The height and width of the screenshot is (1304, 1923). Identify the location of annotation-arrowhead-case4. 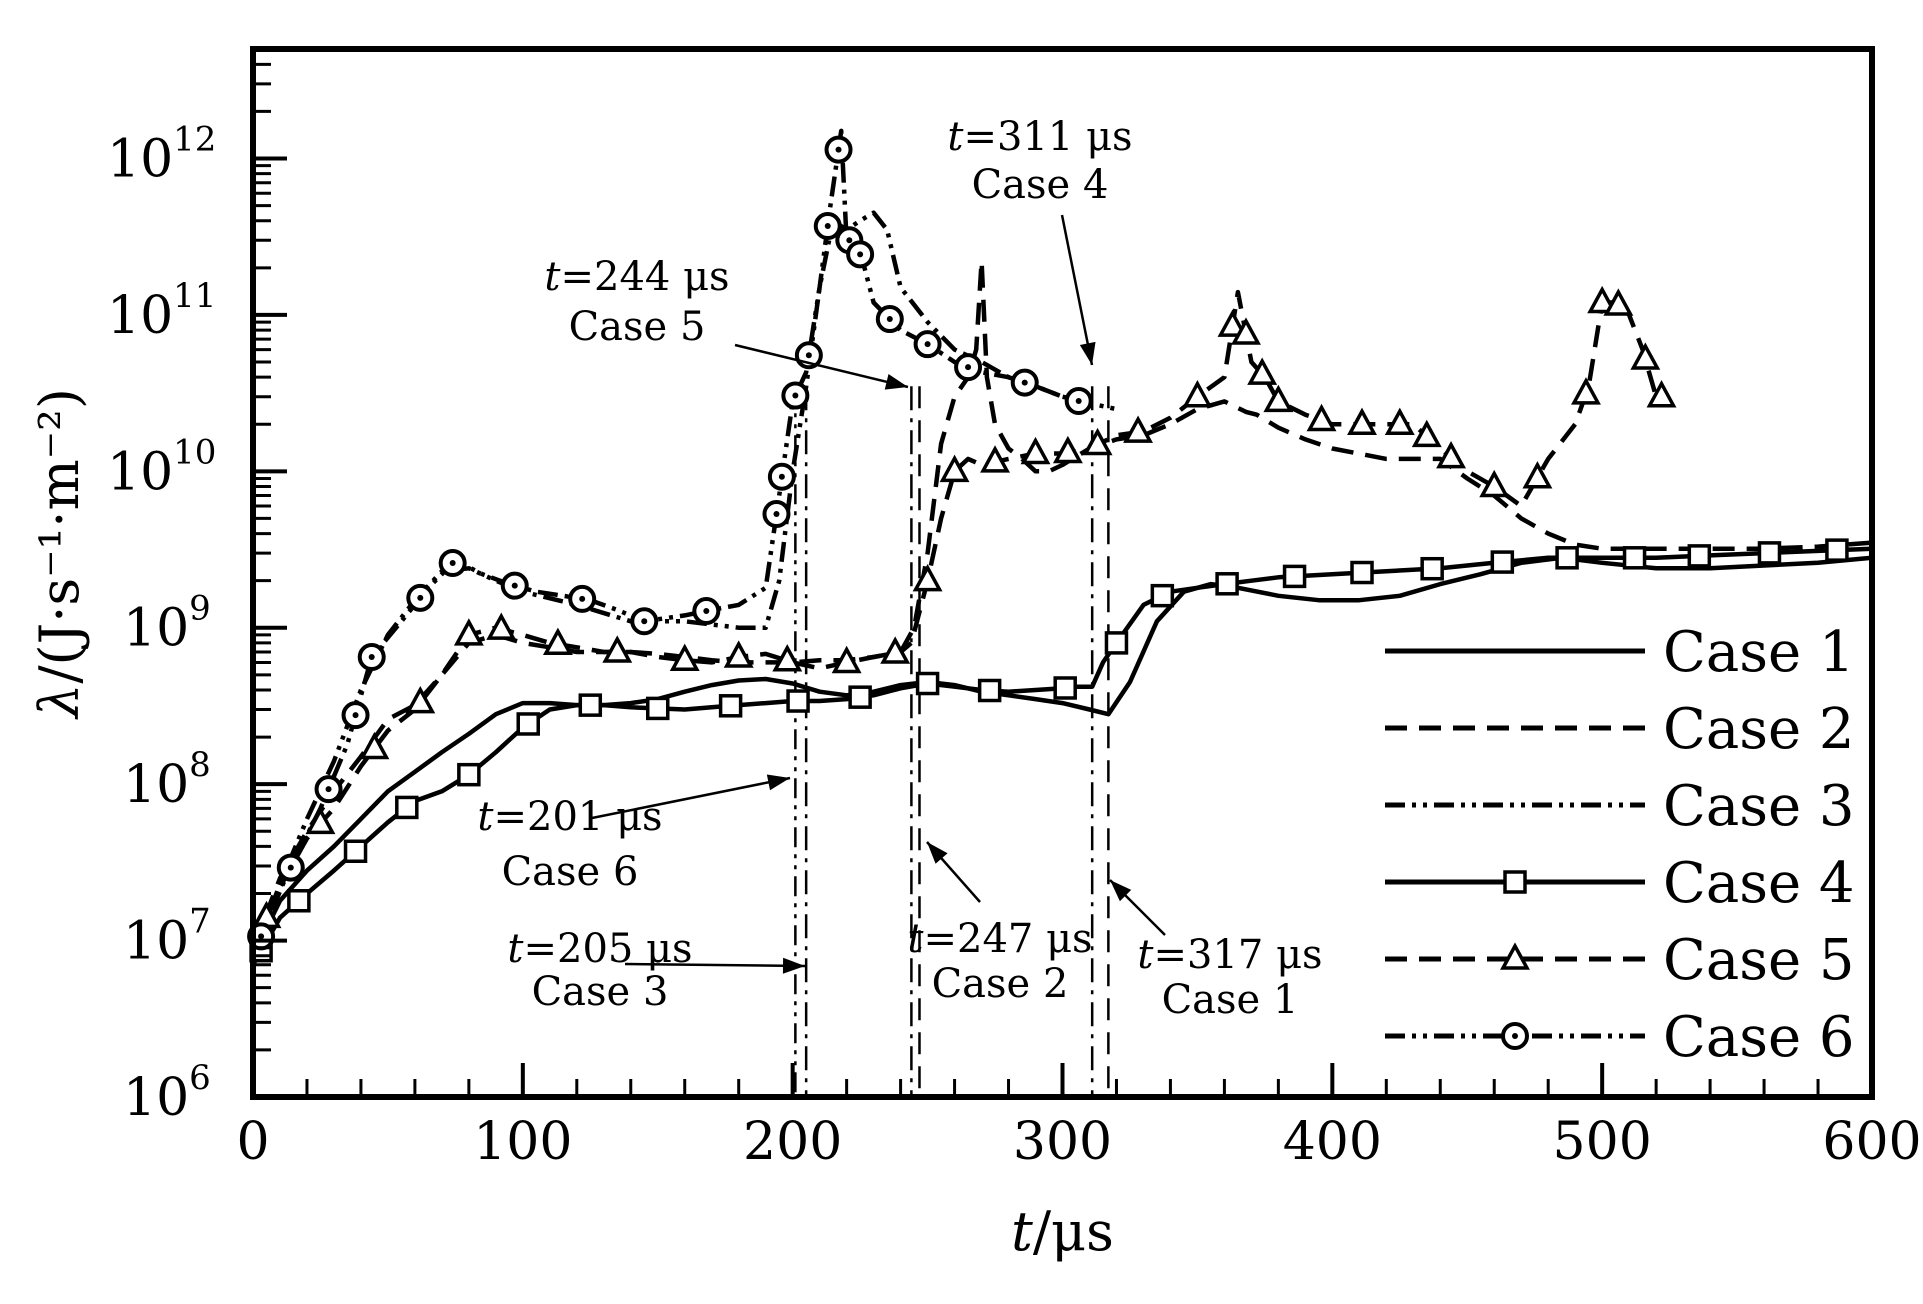
(1087, 353).